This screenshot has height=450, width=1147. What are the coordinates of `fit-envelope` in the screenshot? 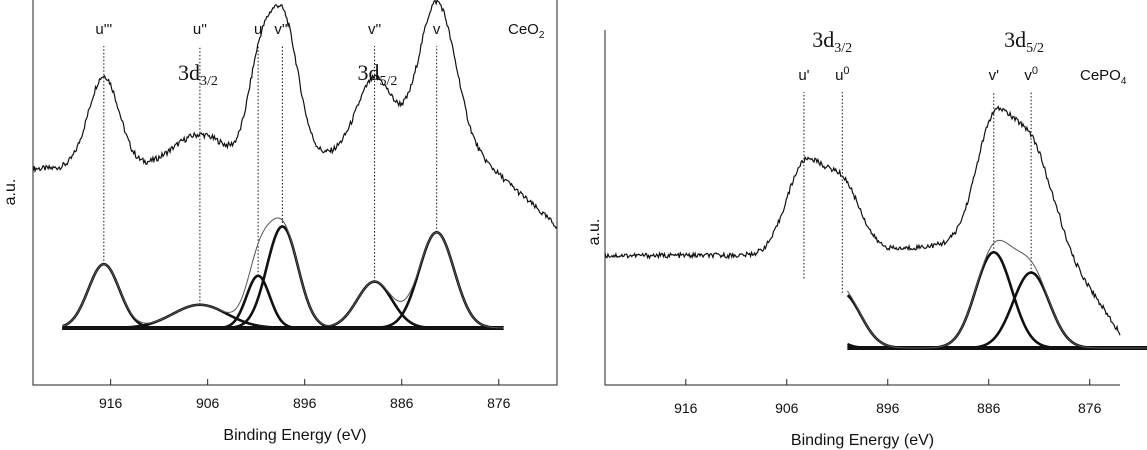 It's located at (997, 294).